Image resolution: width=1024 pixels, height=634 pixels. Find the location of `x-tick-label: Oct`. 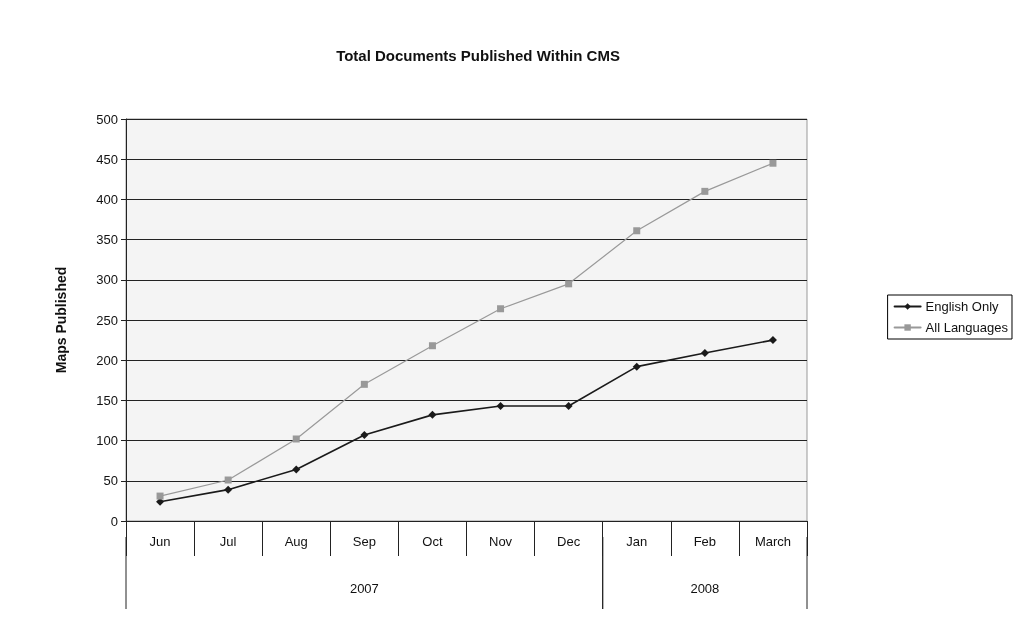

x-tick-label: Oct is located at coordinates (432, 541).